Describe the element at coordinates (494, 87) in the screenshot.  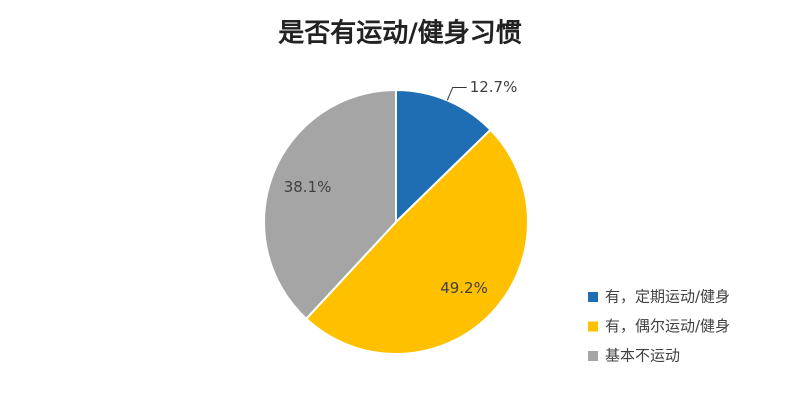
I see `data-label: 12.7%` at that location.